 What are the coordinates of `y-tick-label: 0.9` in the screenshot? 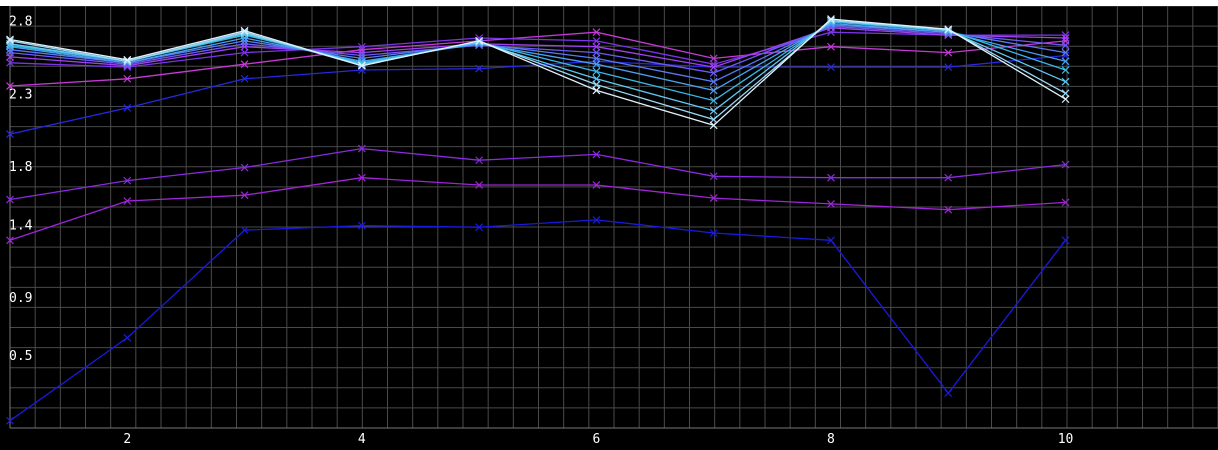 It's located at (20, 298).